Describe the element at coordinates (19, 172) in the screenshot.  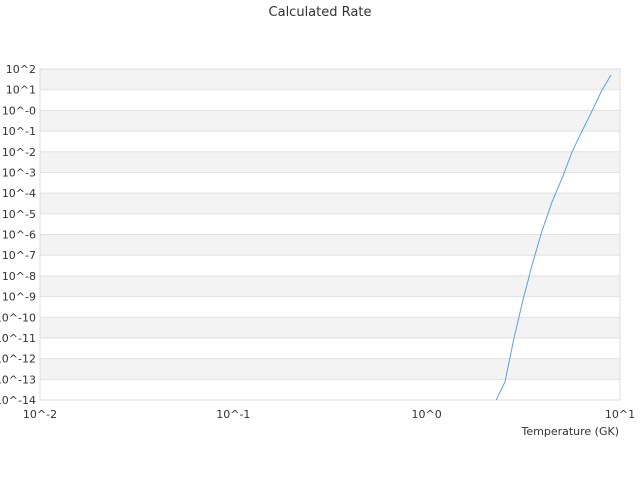
I see `y-tick-label: 10^-3` at that location.